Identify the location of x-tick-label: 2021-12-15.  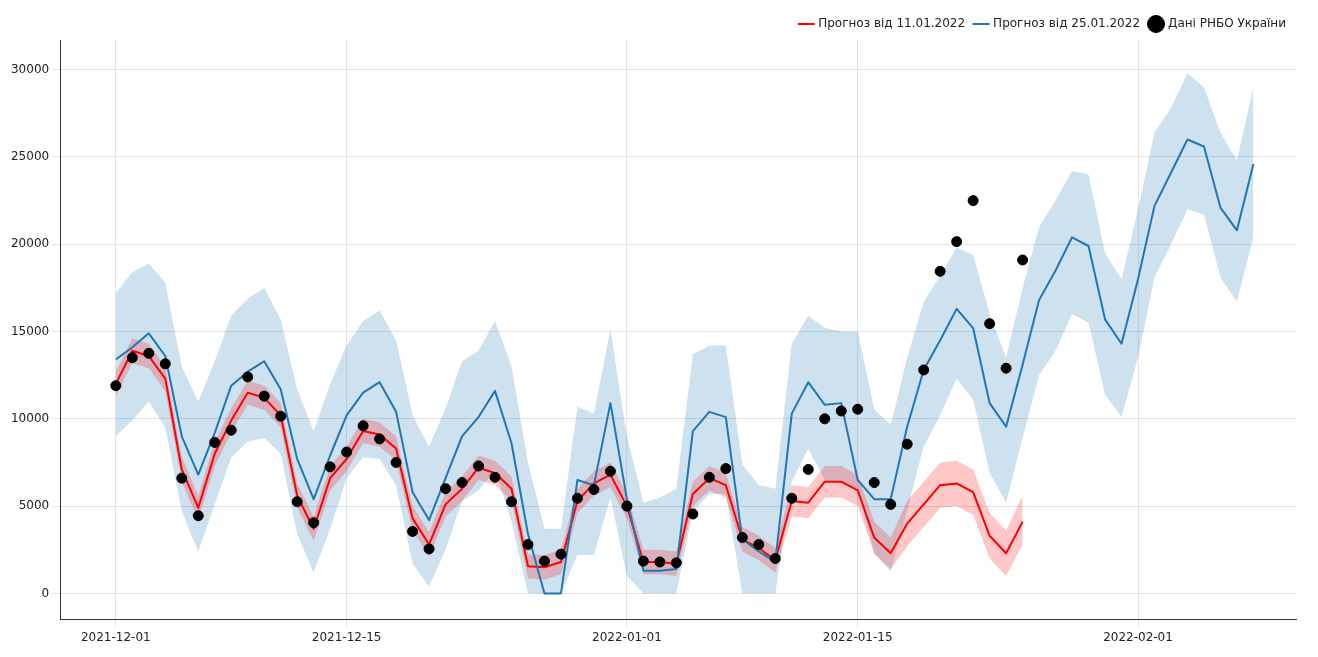
(346, 636).